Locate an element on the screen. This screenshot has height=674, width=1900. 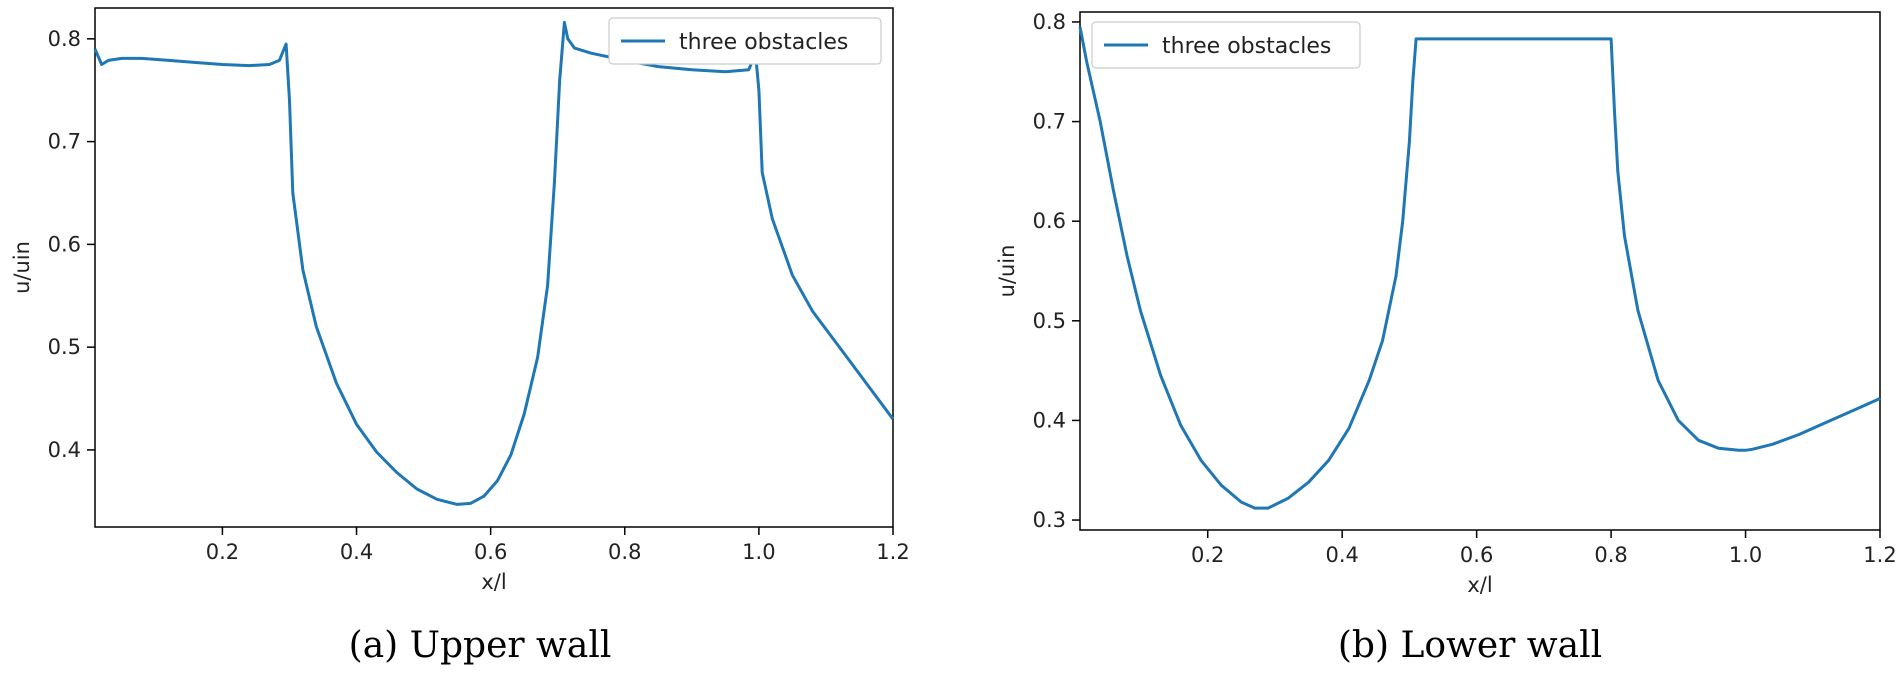
y-axis-ticks: 0.3 0.4 0.5 0.6 0.7 0.8 is located at coordinates (1056, 271).